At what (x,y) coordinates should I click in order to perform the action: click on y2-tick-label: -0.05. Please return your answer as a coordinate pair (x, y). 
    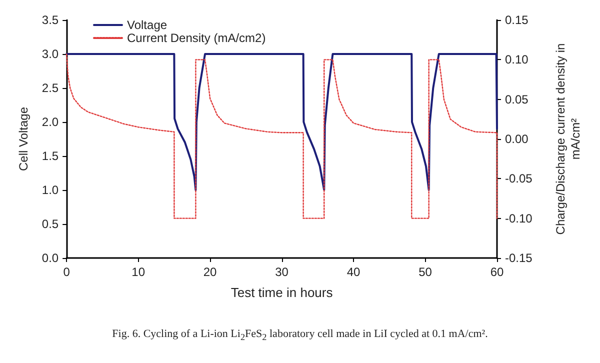
    Looking at the image, I should click on (519, 179).